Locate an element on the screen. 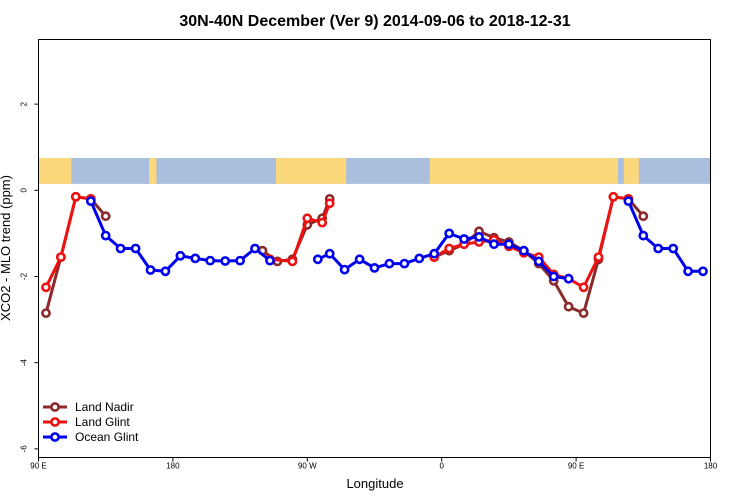  y-tick-label: 2 is located at coordinates (24, 103).